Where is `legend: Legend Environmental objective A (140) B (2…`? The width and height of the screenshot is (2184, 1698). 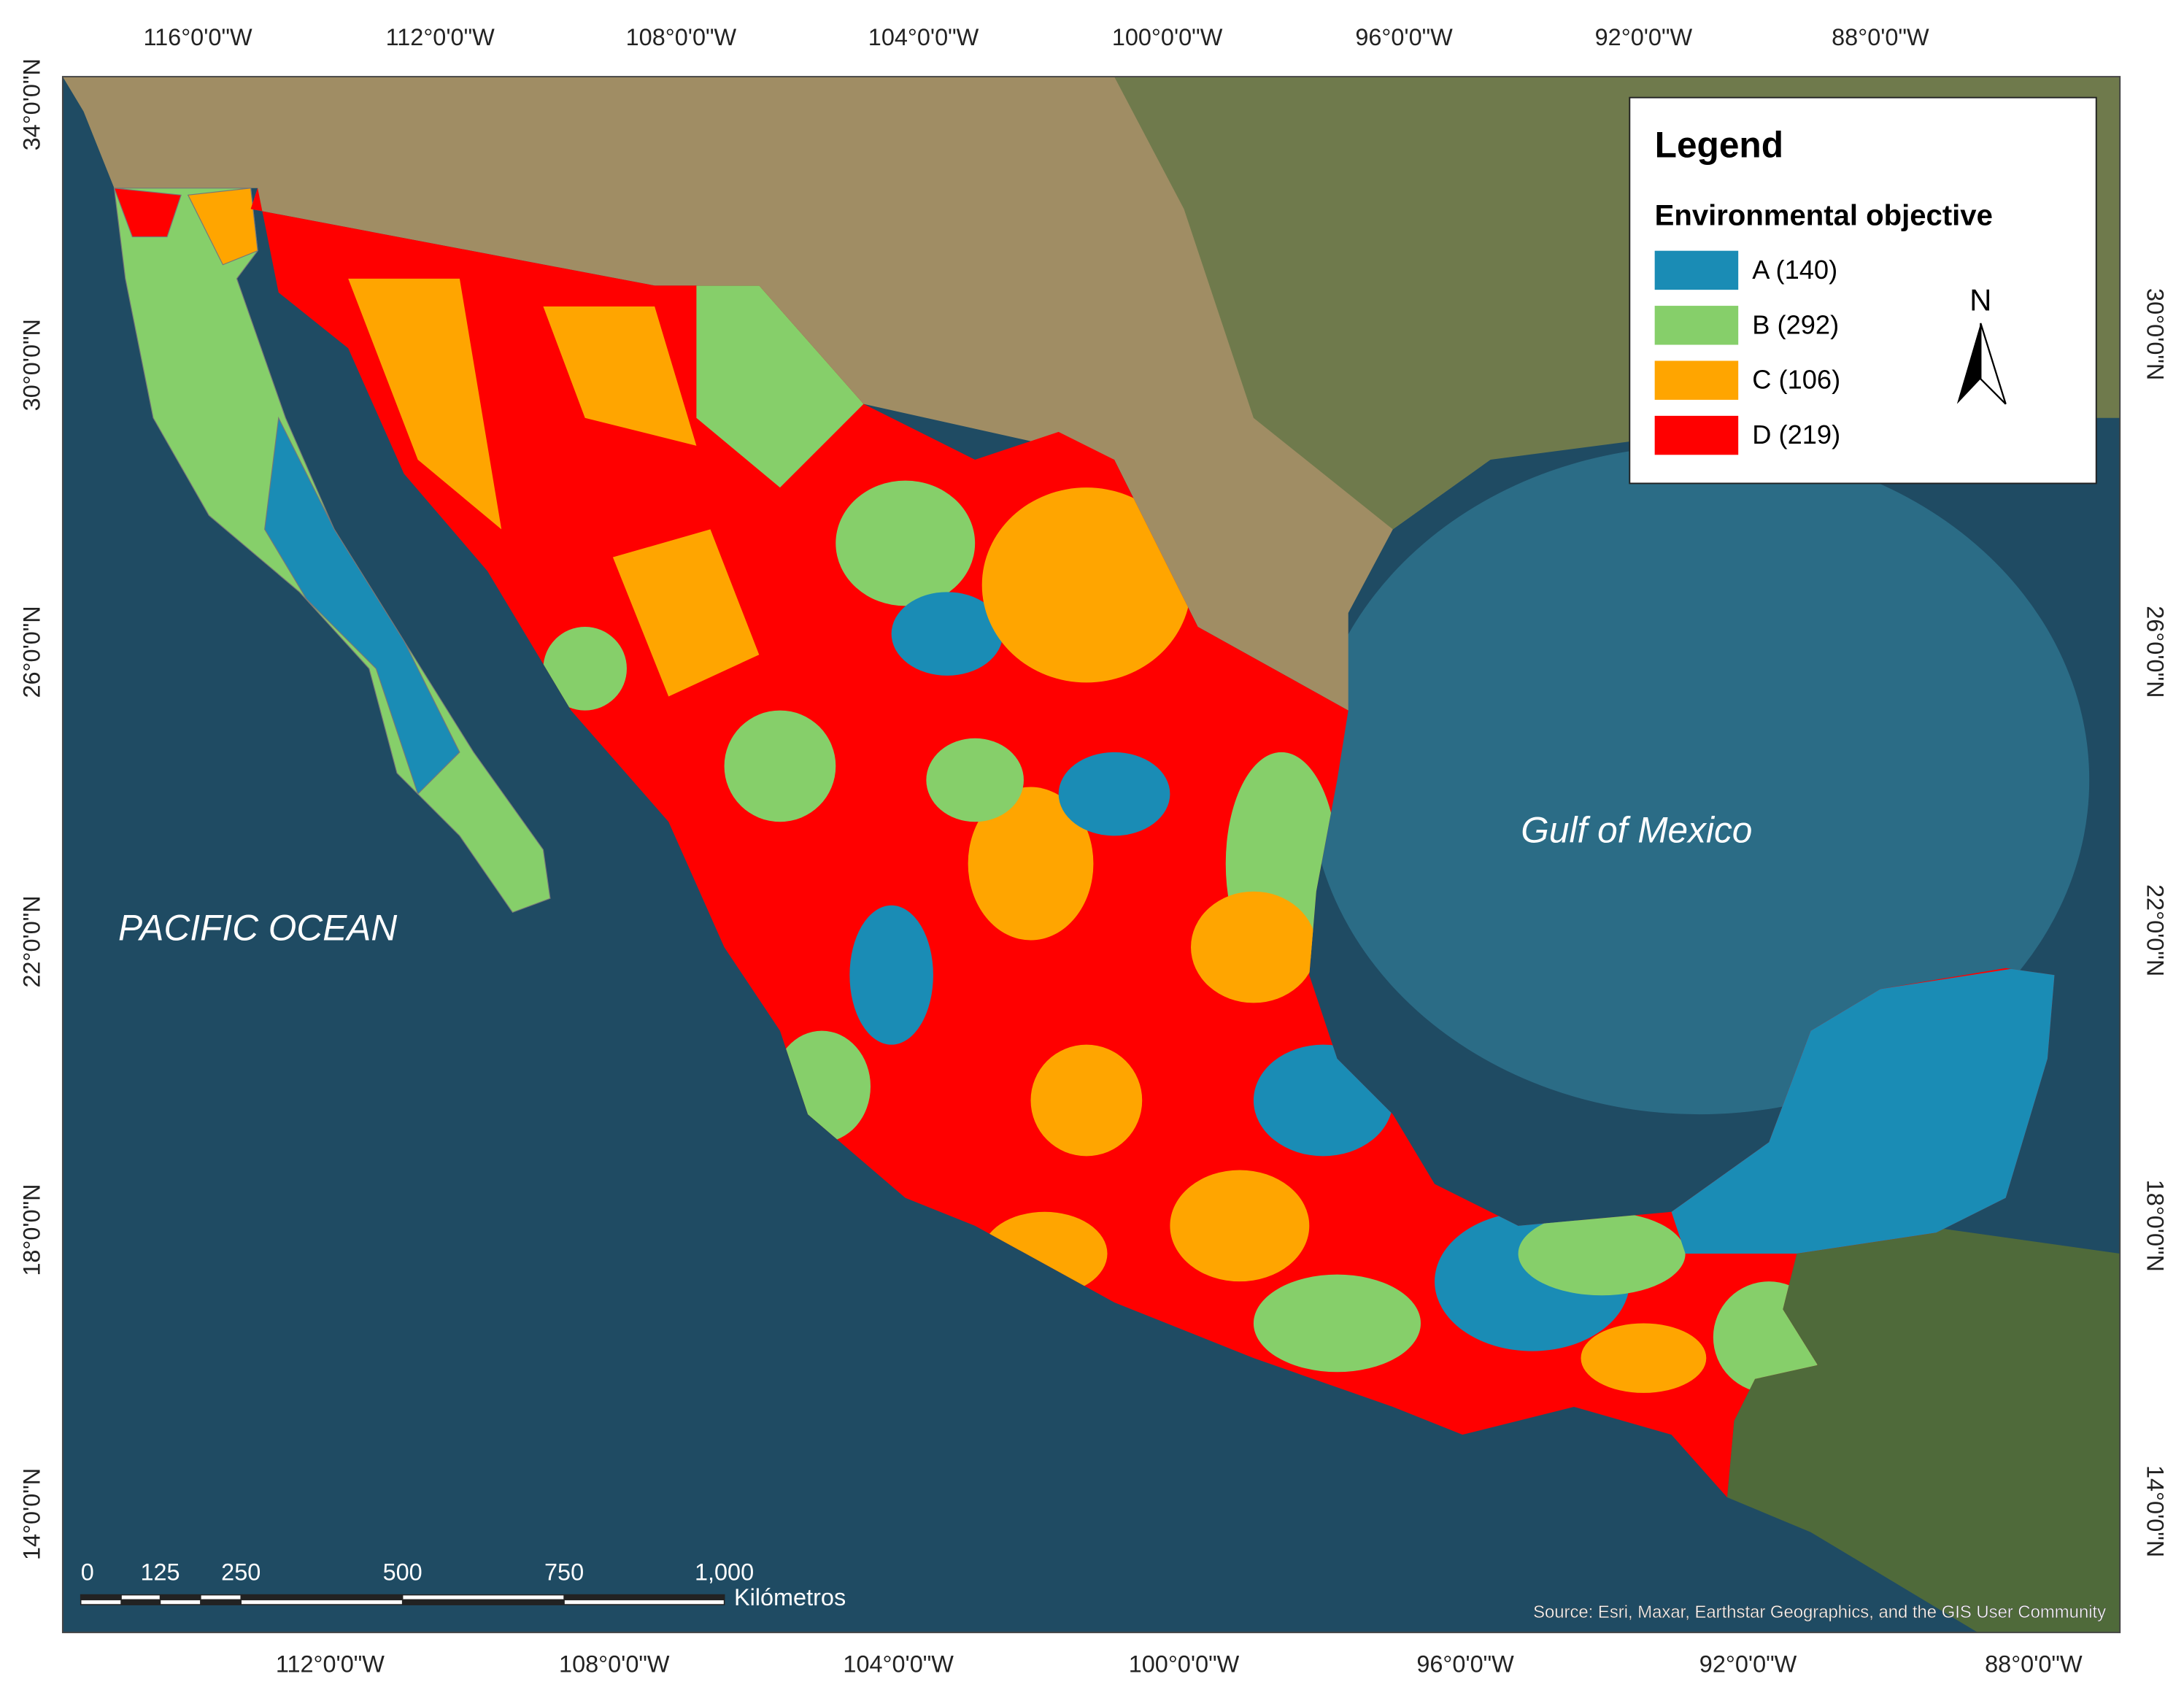 legend: Legend Environmental objective A (140) B (2… is located at coordinates (1863, 290).